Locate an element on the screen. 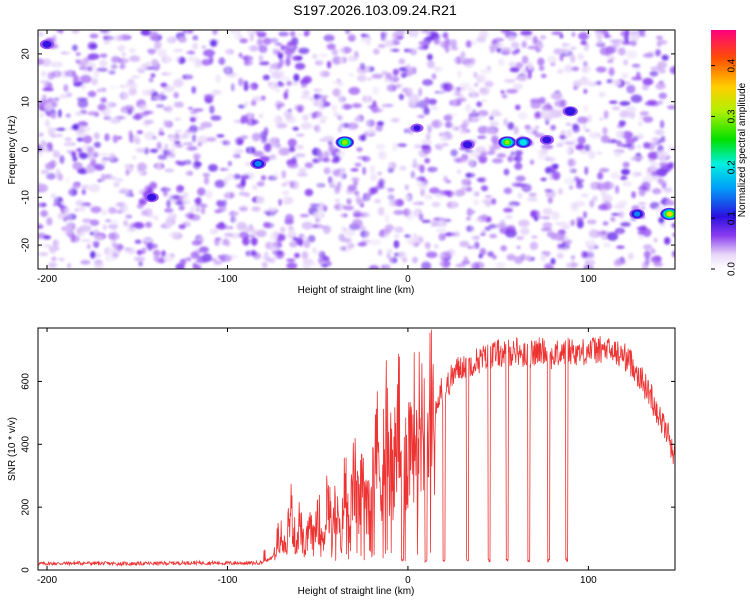 Image resolution: width=750 pixels, height=600 pixels. noise-stripe is located at coordinates (589, 149).